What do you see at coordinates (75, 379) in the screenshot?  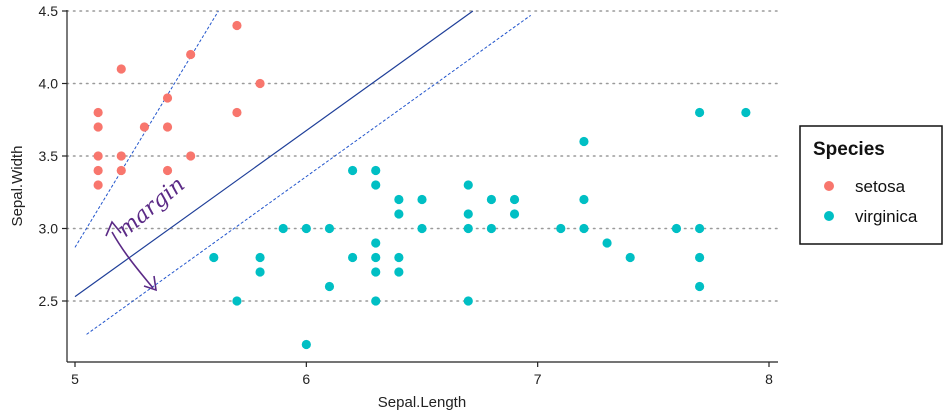 I see `x-tick-label: 5` at bounding box center [75, 379].